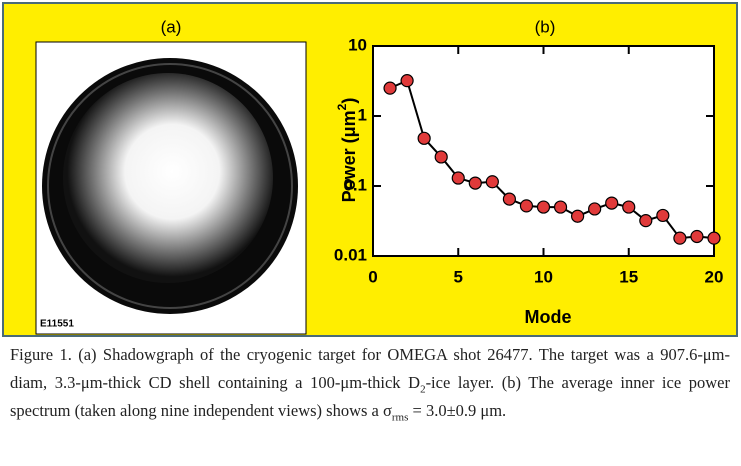 This screenshot has height=466, width=741. I want to click on ice-core, so click(168, 178).